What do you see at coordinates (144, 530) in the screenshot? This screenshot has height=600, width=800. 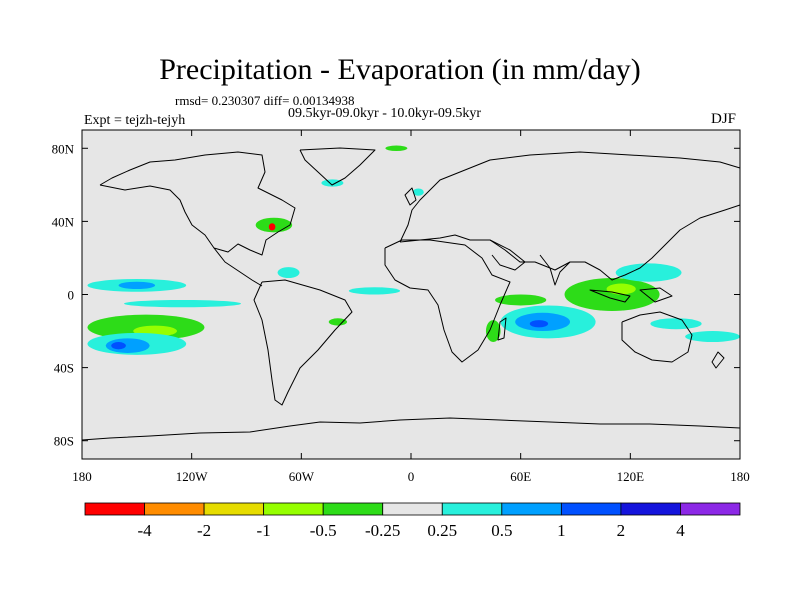 I see `colorbar-label: -4` at bounding box center [144, 530].